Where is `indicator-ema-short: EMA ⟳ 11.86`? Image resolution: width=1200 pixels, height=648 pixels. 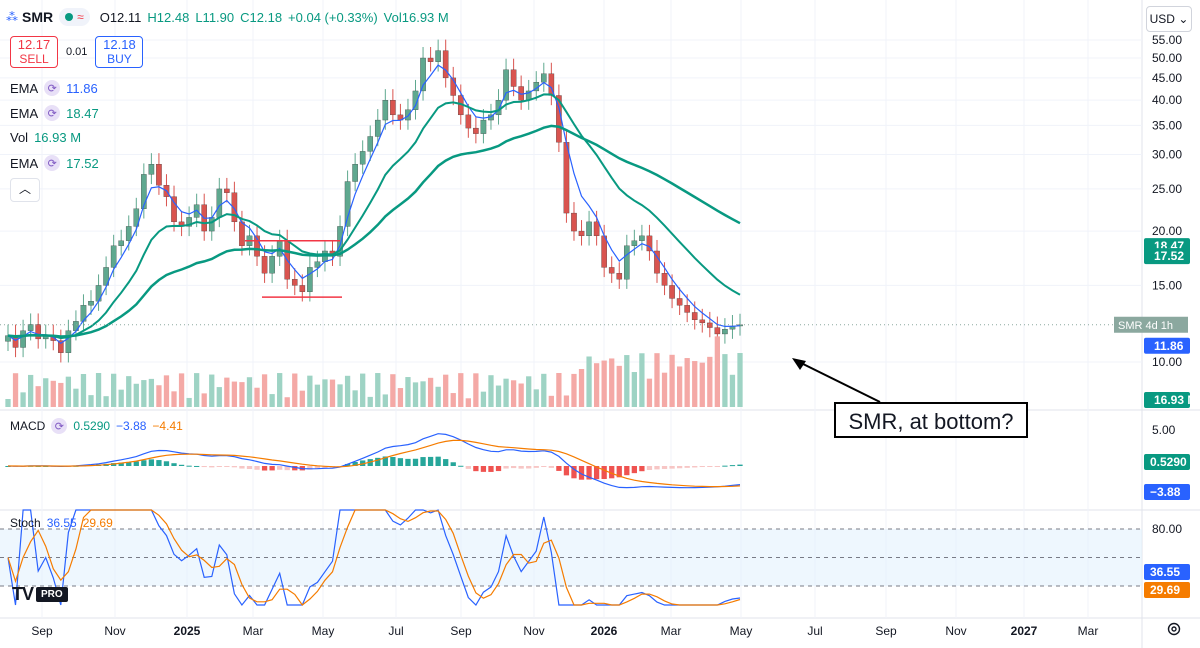
indicator-ema-short: EMA ⟳ 11.86 is located at coordinates (54, 88).